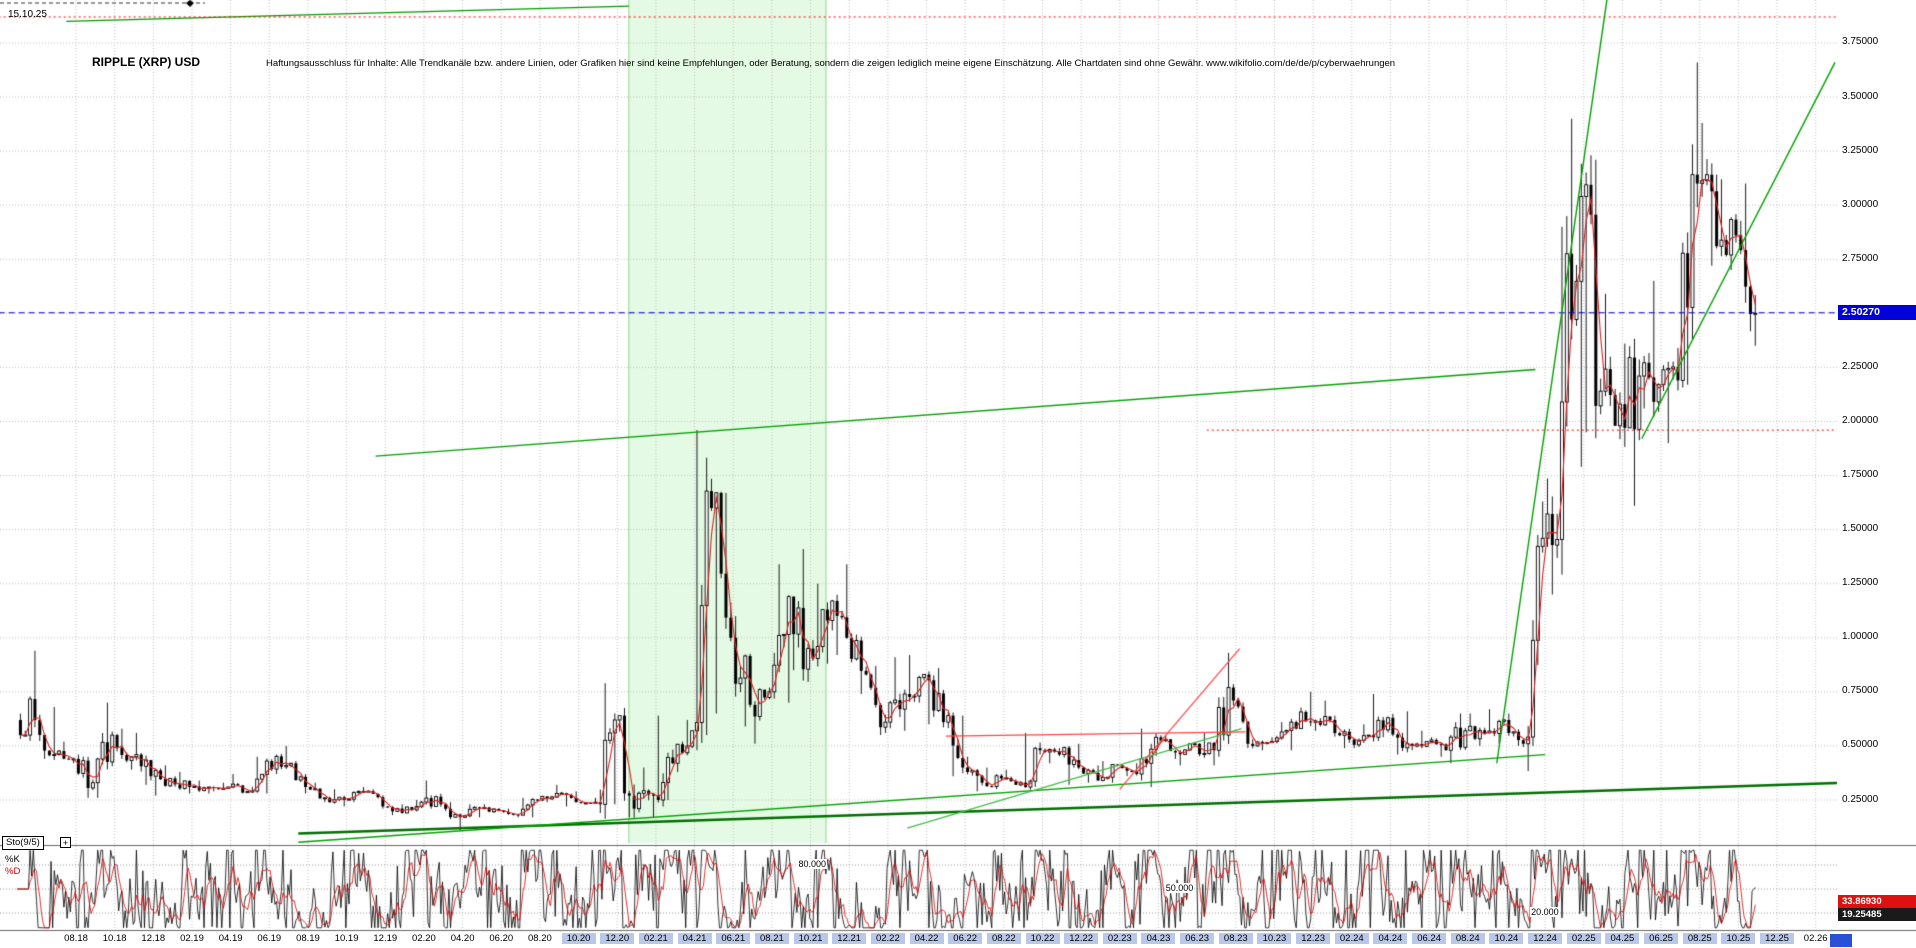 Image resolution: width=1916 pixels, height=948 pixels. I want to click on x-axis-label: 06.23, so click(1197, 938).